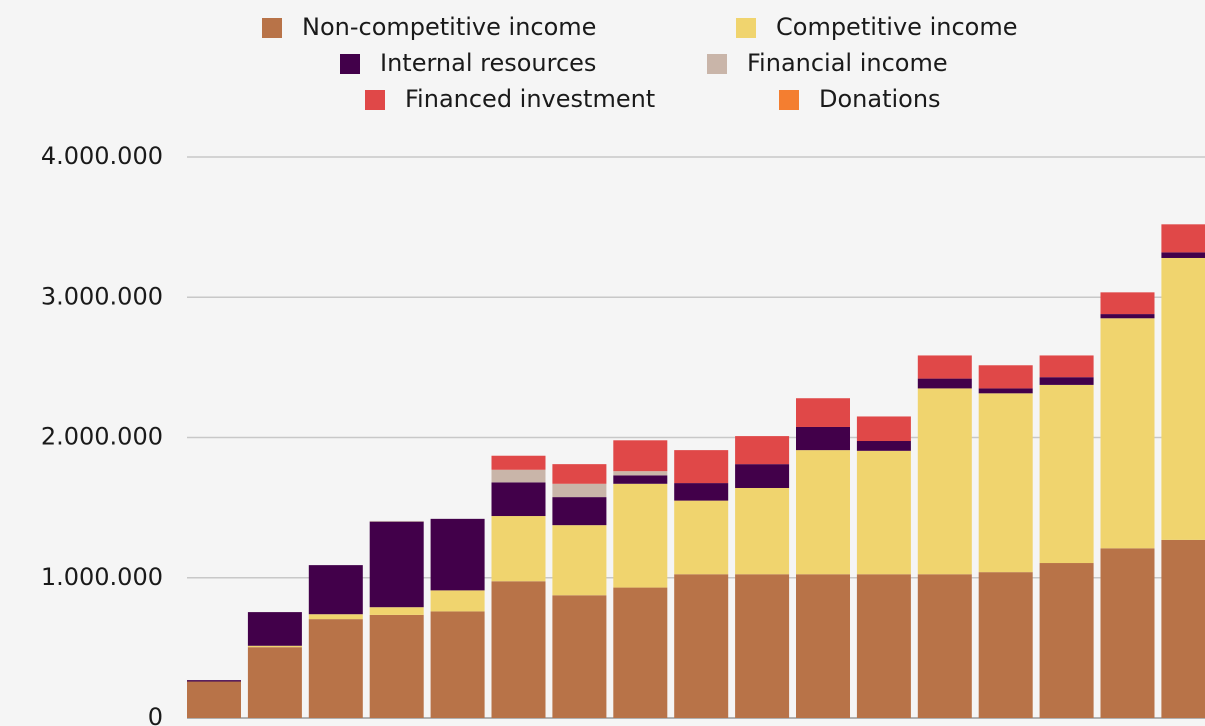 The height and width of the screenshot is (726, 1205). What do you see at coordinates (847, 63) in the screenshot?
I see `legend-label: Financial income` at bounding box center [847, 63].